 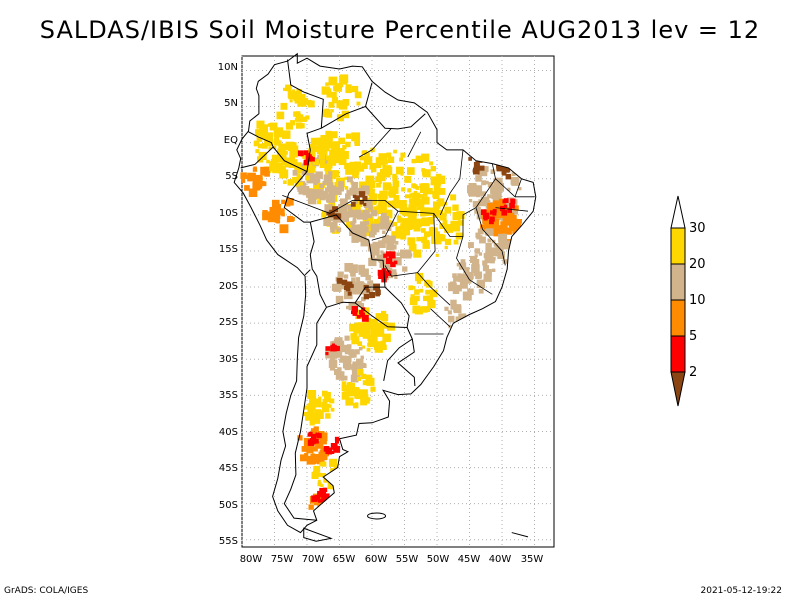 I want to click on x-tick-label: 75W, so click(x=282, y=559).